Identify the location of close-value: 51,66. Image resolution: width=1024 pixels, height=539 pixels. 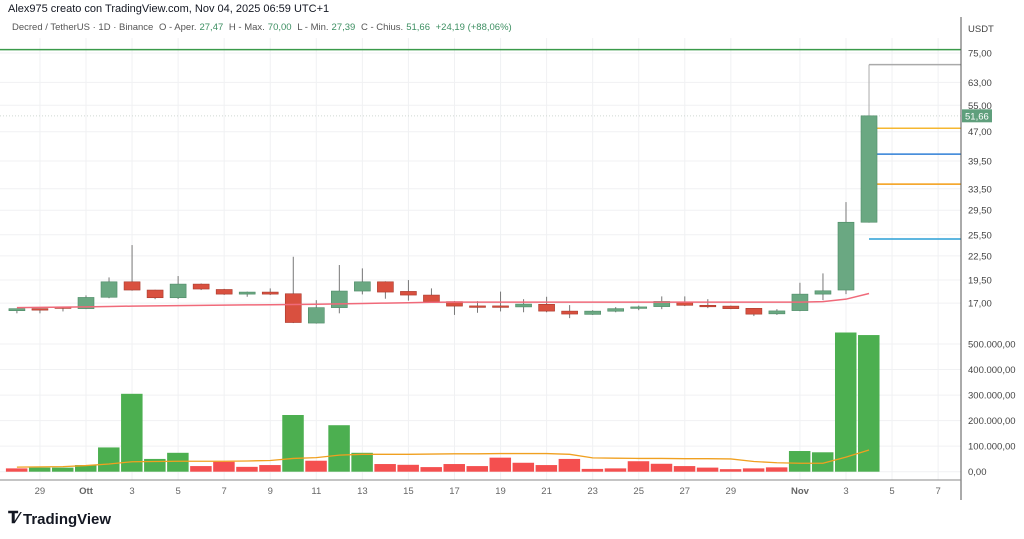
(418, 27).